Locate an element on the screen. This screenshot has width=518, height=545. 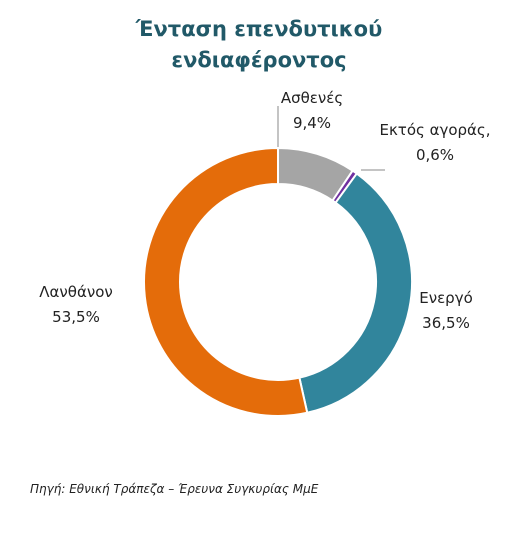
slice-value: 9,4% is located at coordinates (312, 123).